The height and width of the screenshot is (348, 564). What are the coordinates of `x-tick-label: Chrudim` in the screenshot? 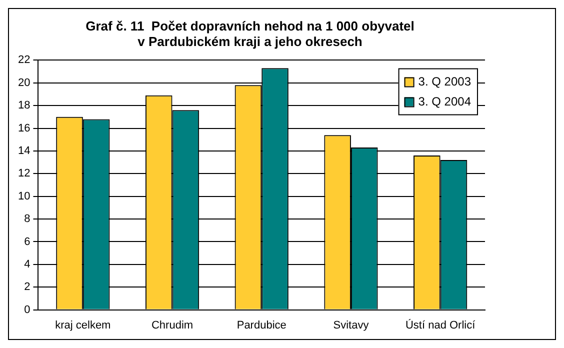 It's located at (172, 325).